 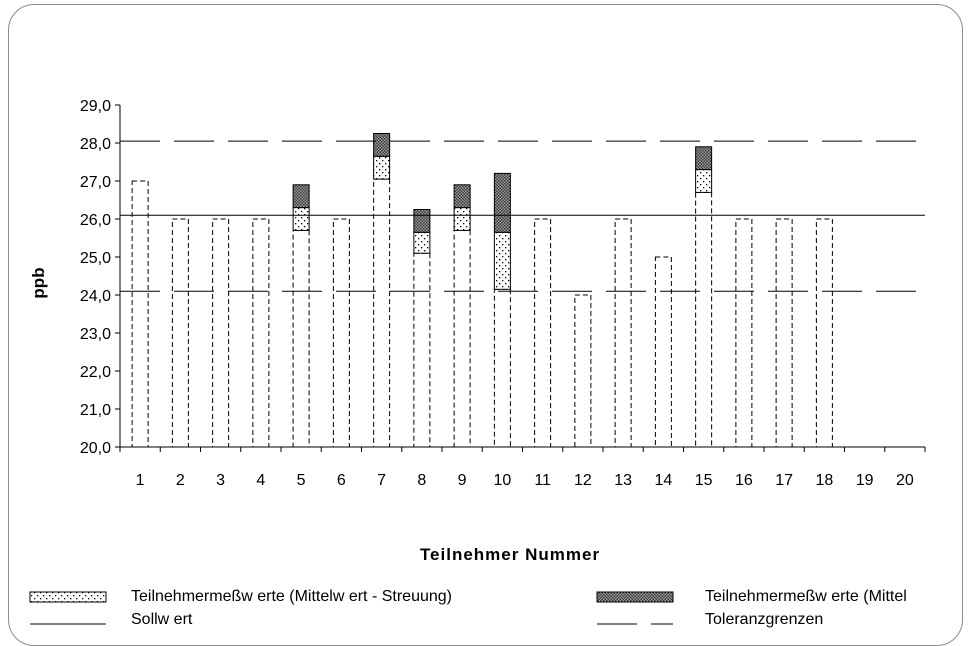 I want to click on x-tick-label: 5, so click(x=301, y=480).